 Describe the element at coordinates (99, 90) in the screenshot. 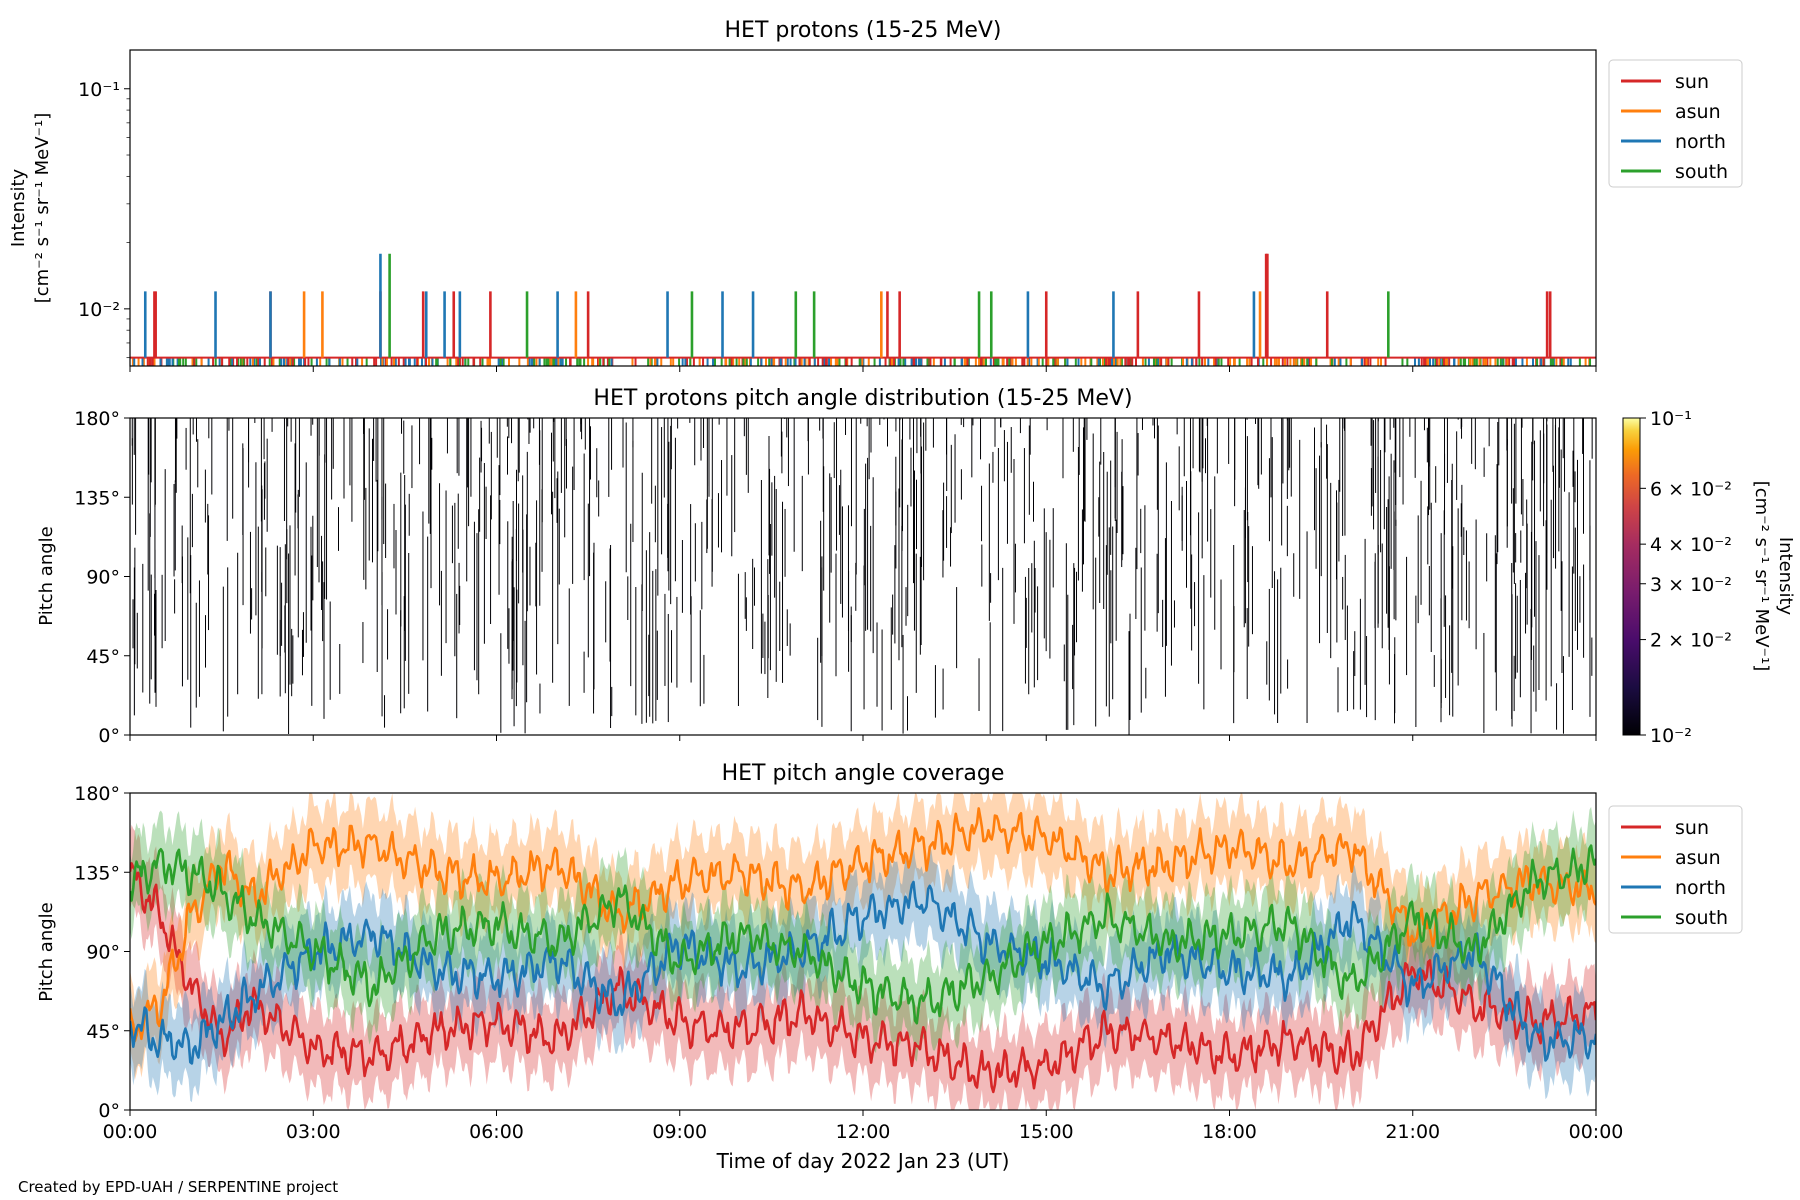

I see `y-tick-label: 10⁻¹` at that location.